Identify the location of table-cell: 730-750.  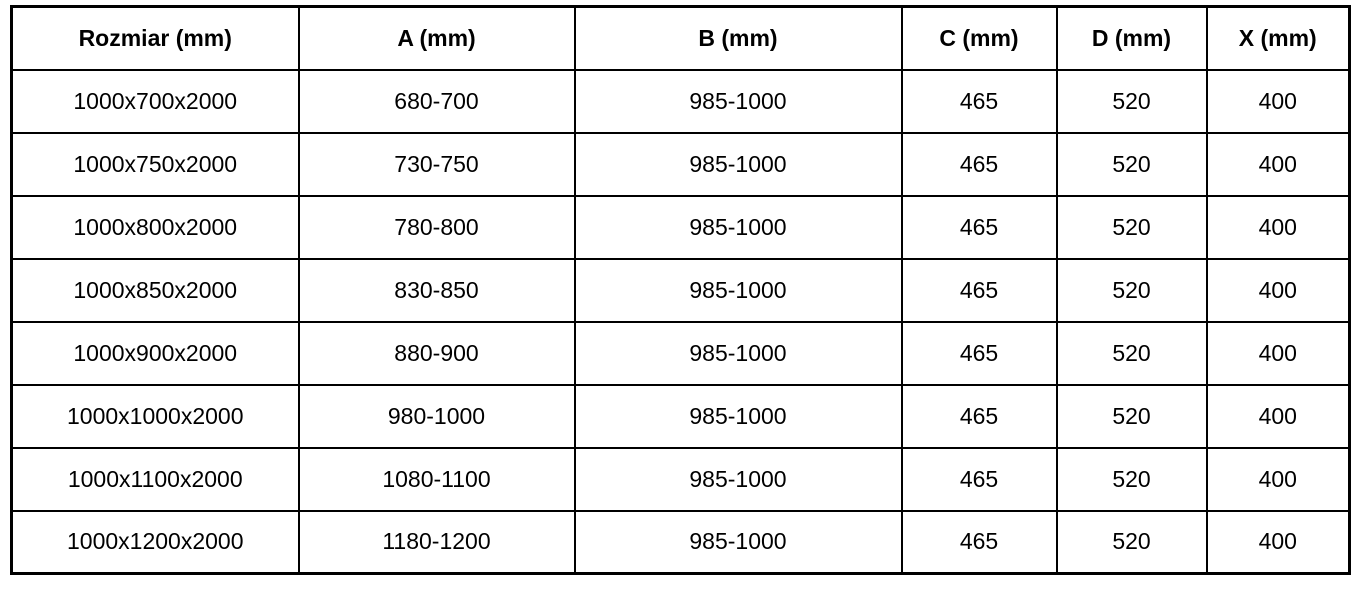
(436, 164).